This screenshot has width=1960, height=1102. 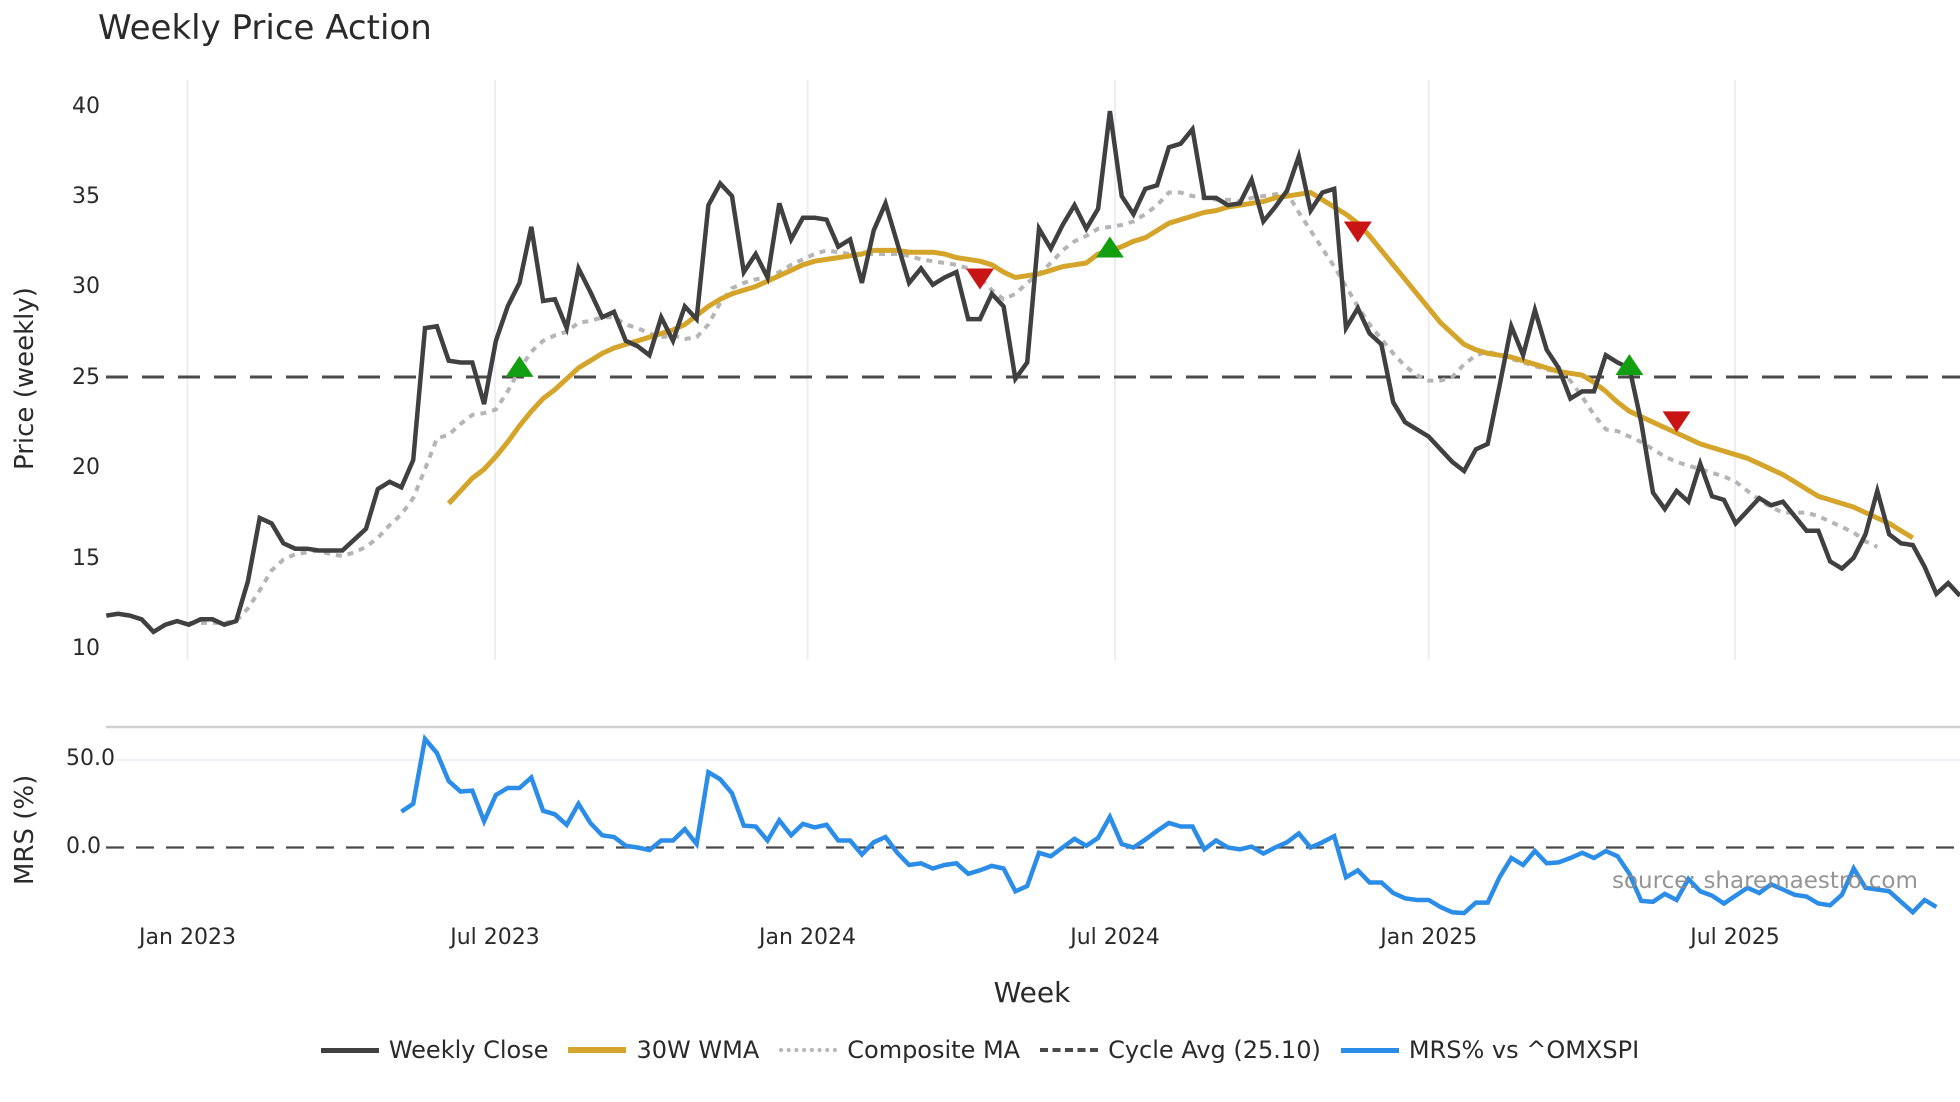 I want to click on legend-item-composite-ma: Composite MA, so click(x=899, y=1050).